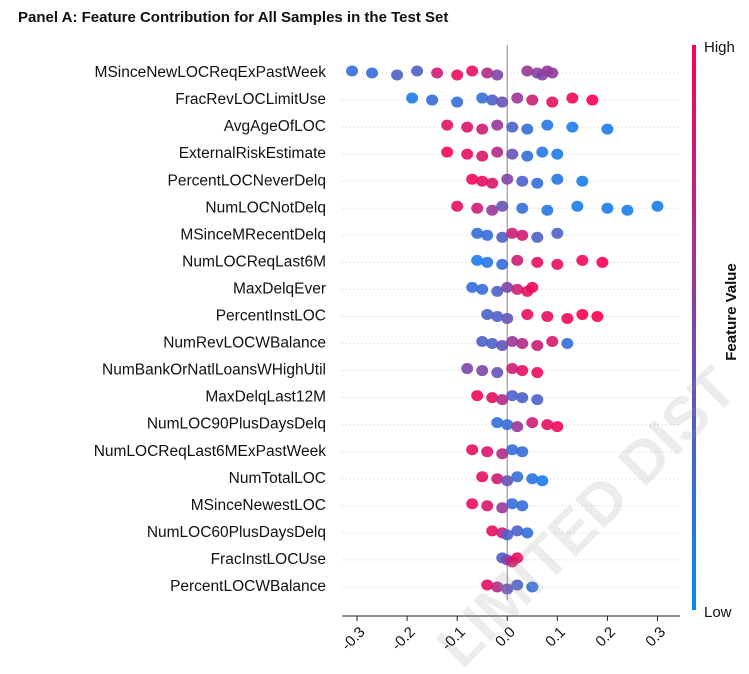 This screenshot has height=674, width=749. Describe the element at coordinates (655, 637) in the screenshot. I see `x-tick-label: 0.3` at that location.